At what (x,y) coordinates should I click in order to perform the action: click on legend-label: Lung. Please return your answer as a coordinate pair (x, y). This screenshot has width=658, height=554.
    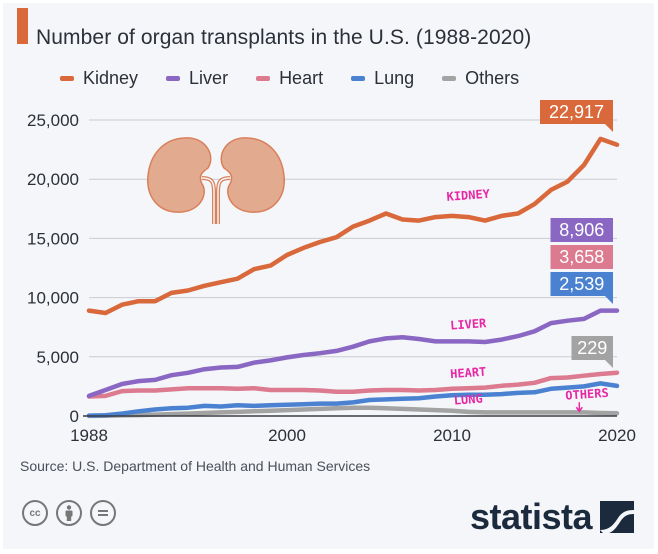
    Looking at the image, I should click on (394, 77).